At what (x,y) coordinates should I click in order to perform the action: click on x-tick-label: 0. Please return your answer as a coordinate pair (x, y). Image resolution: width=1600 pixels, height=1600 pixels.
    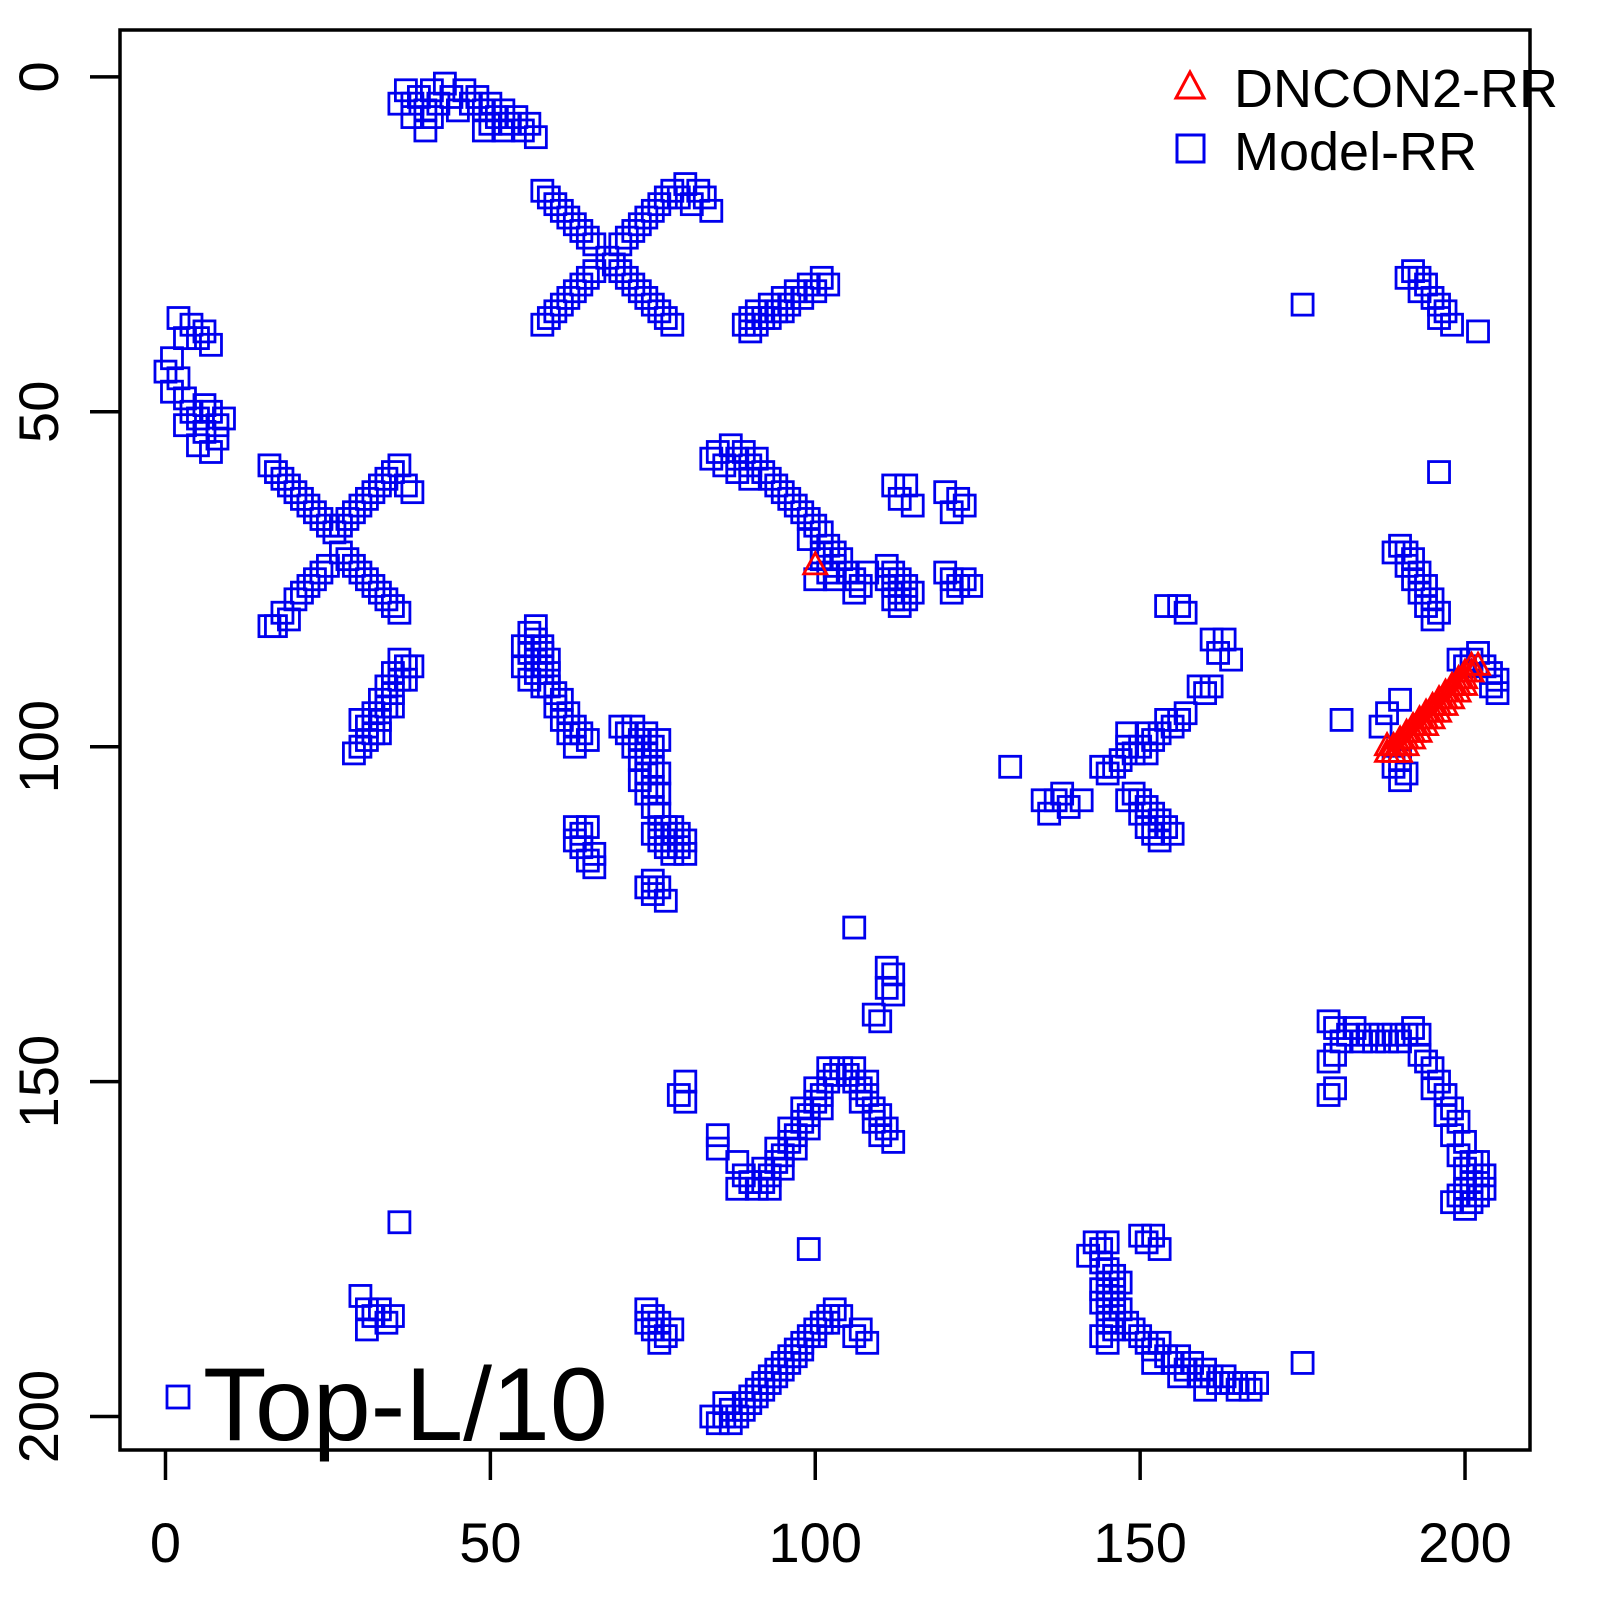
    Looking at the image, I should click on (165, 1542).